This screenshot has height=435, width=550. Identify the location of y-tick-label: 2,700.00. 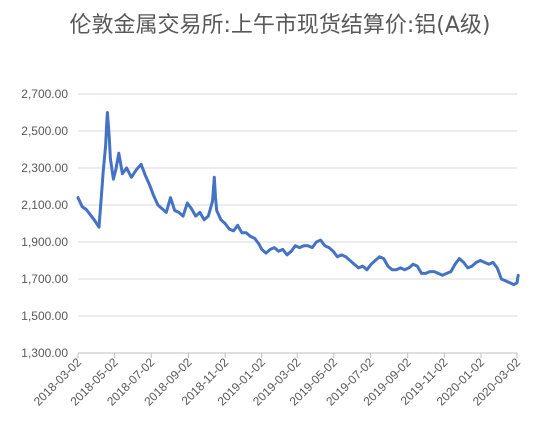
(44, 94).